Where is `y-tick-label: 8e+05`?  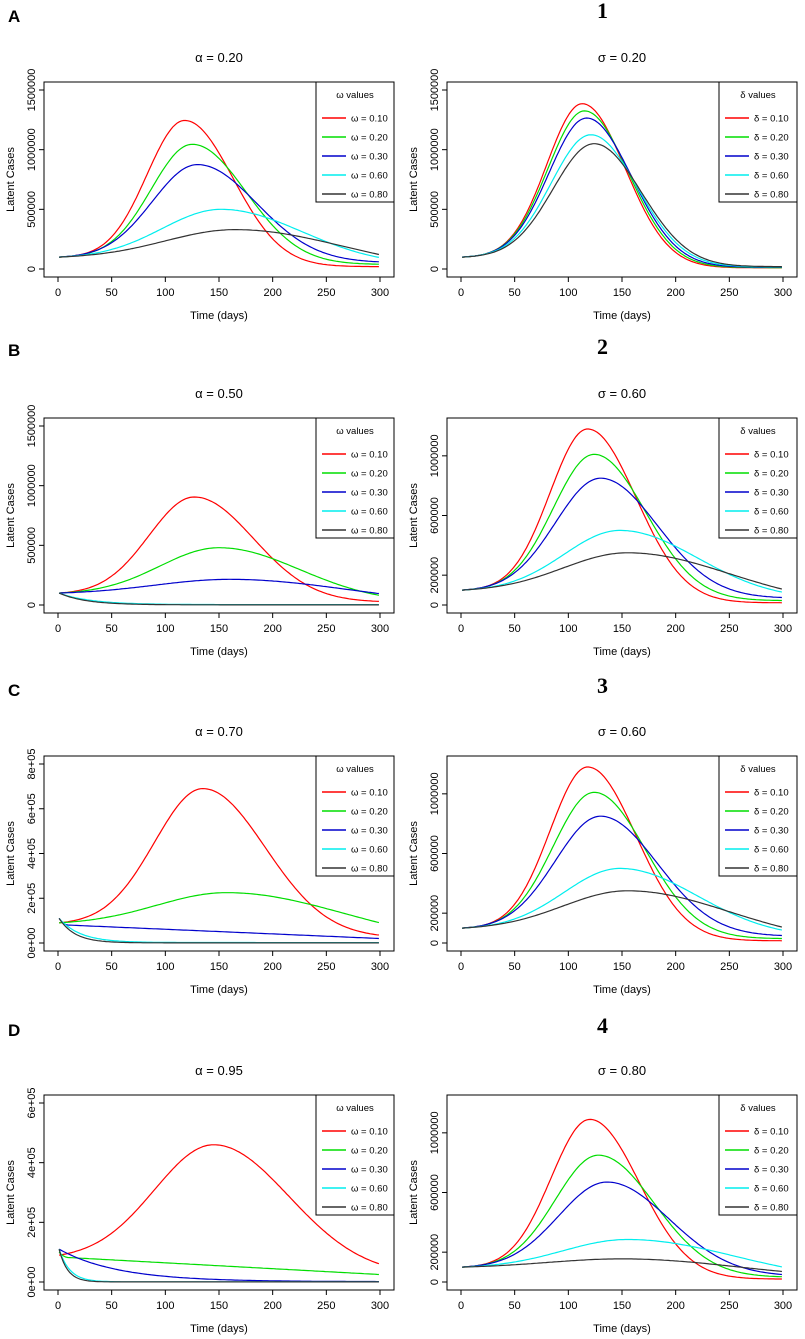 y-tick-label: 8e+05 is located at coordinates (32, 764).